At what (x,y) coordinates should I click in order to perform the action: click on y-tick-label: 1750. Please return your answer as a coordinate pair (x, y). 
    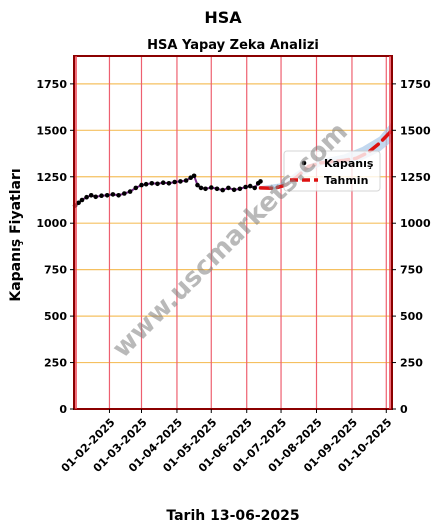
    Looking at the image, I should click on (51, 84).